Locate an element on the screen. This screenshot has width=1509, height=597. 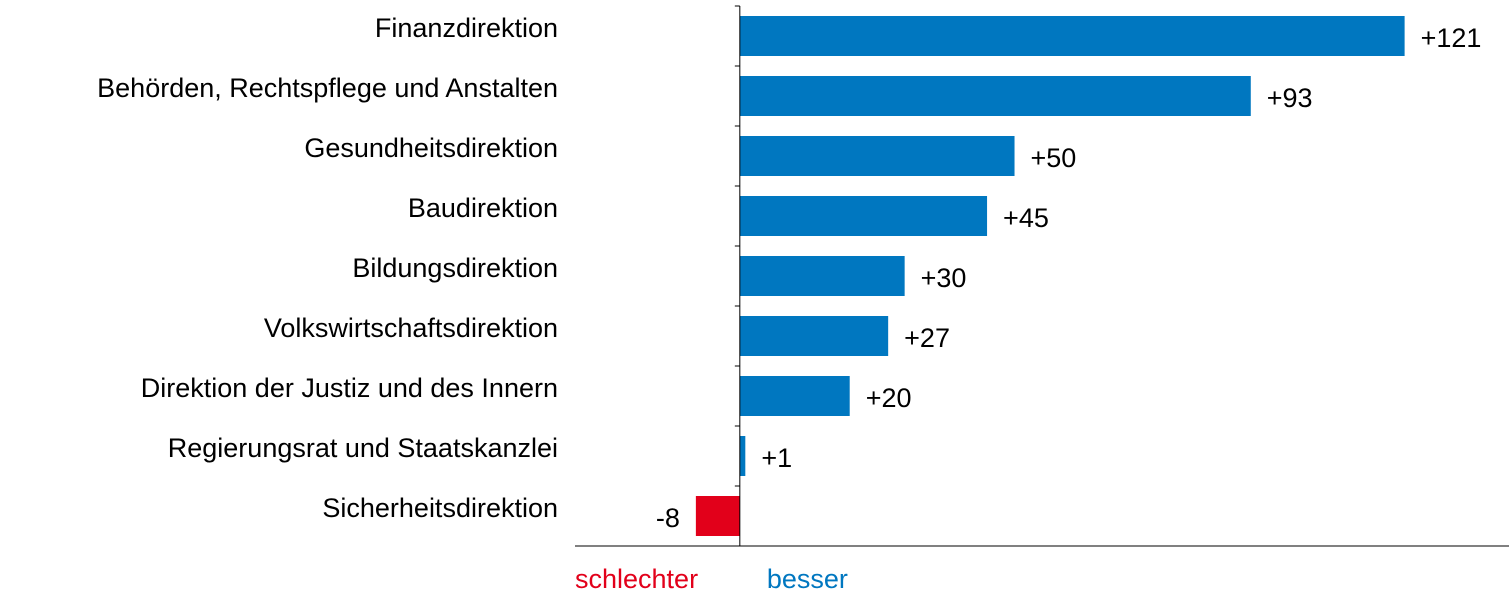
value-label: +20 is located at coordinates (889, 398).